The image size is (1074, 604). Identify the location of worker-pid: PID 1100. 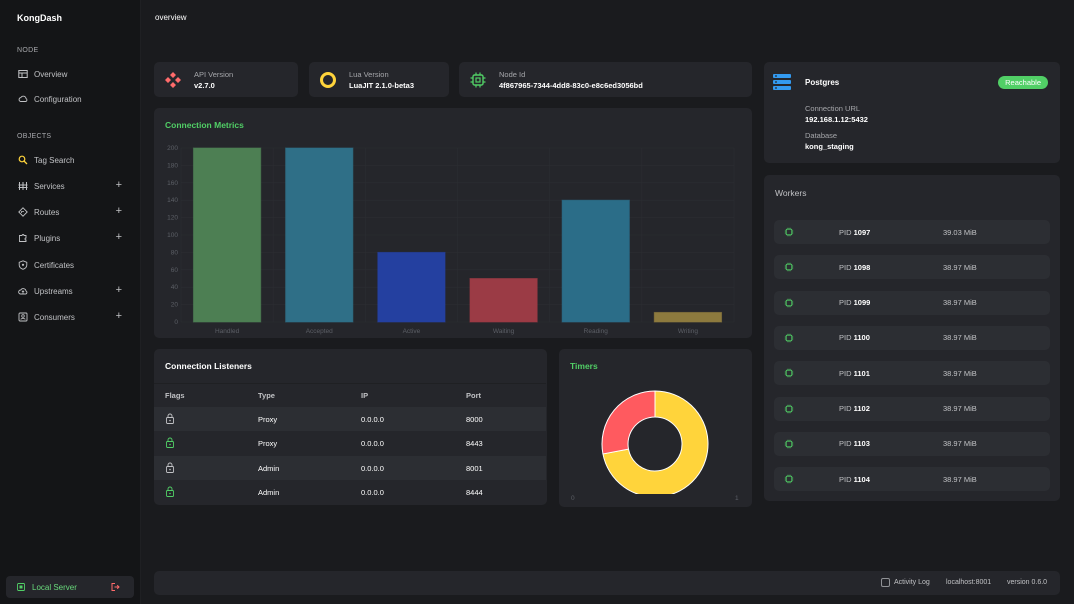
(854, 337).